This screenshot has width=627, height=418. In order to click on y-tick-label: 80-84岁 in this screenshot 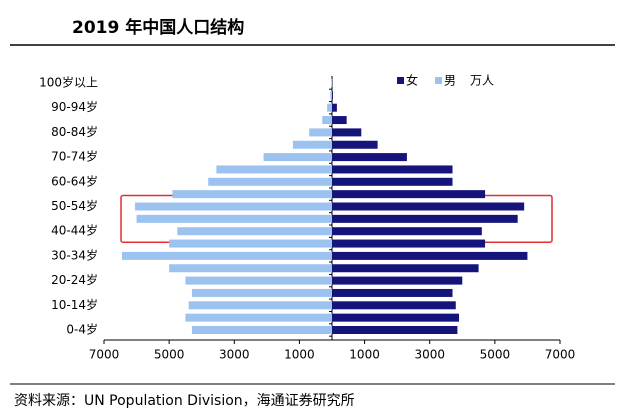, I will do `click(74, 131)`.